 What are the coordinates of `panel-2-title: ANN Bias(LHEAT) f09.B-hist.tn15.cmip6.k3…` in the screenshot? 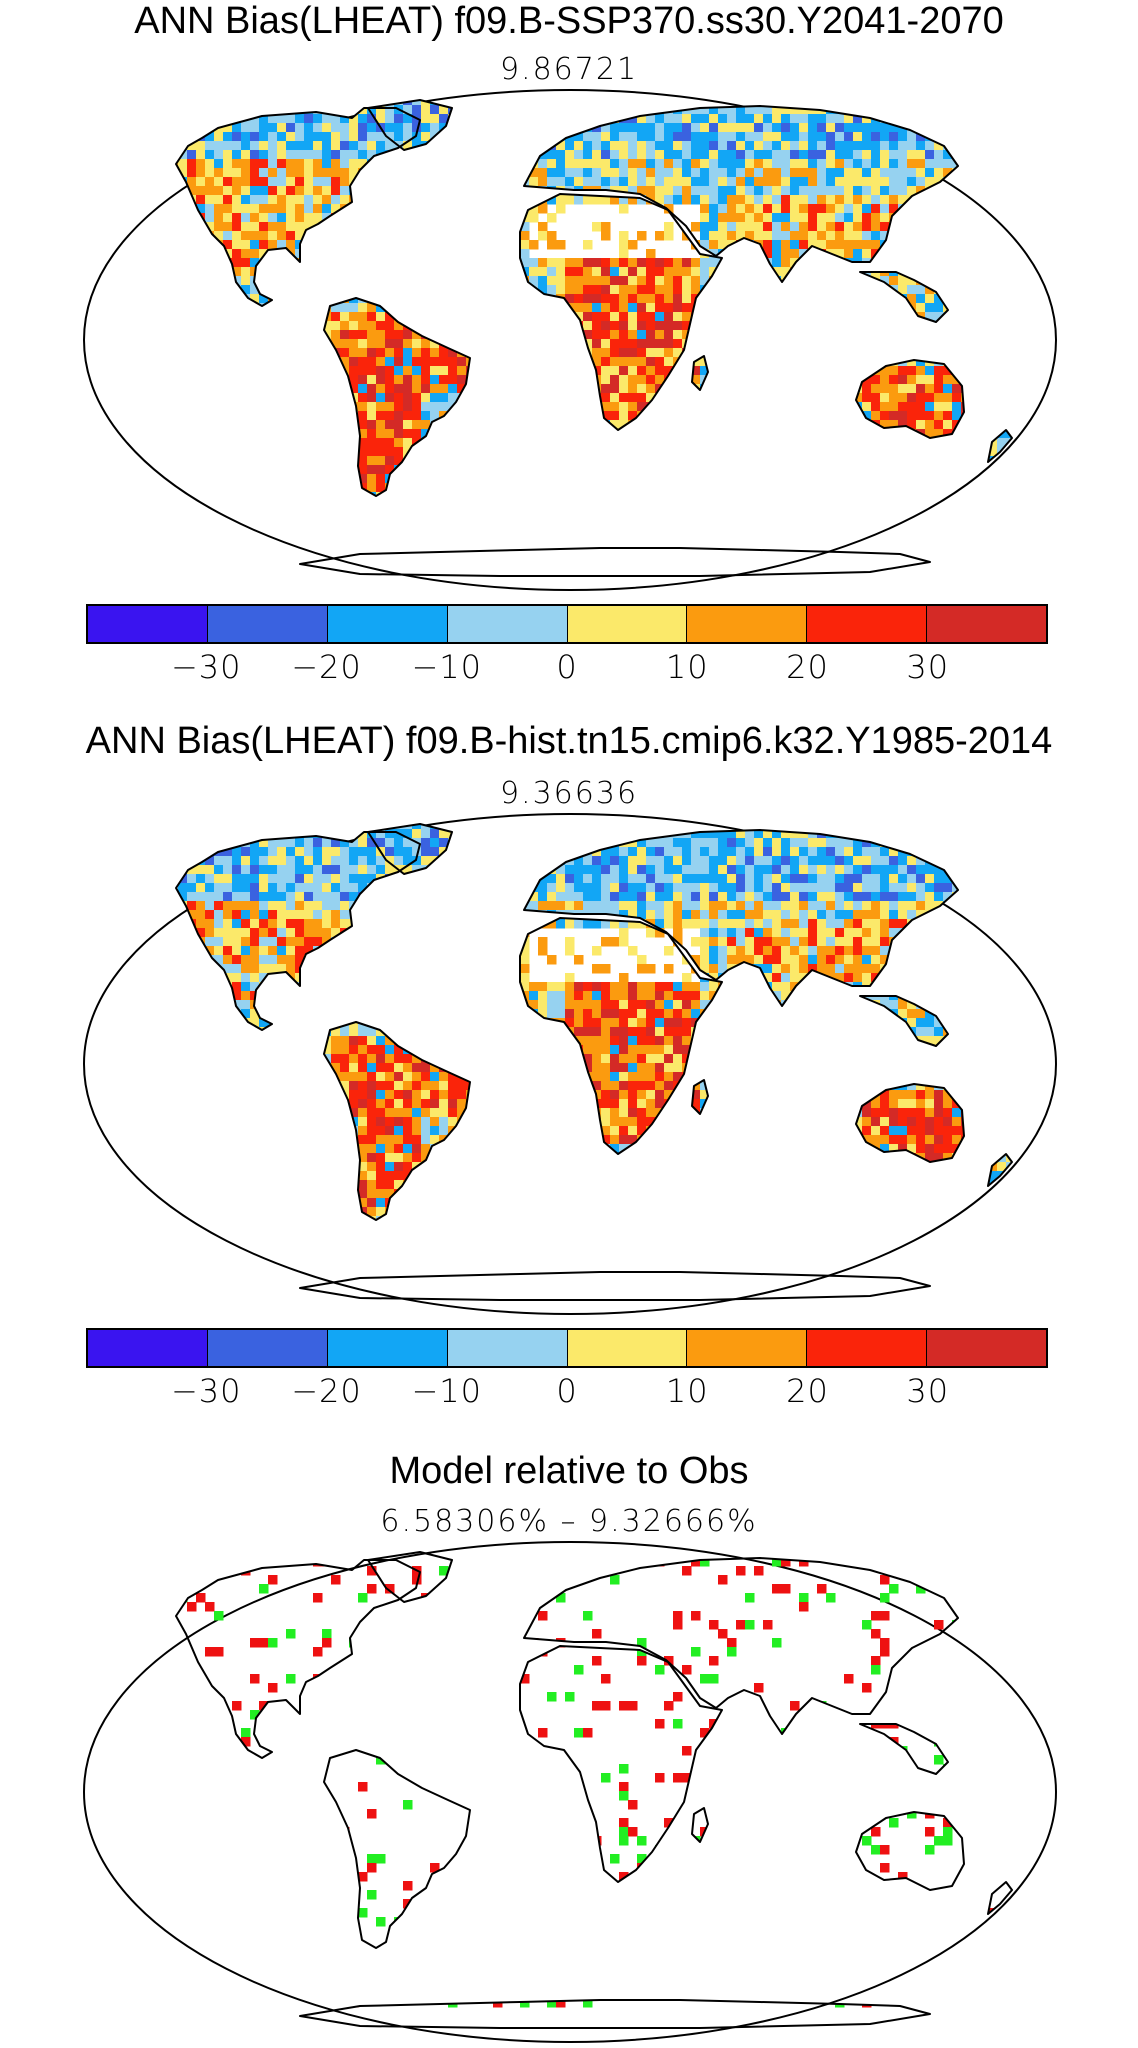 It's located at (569, 741).